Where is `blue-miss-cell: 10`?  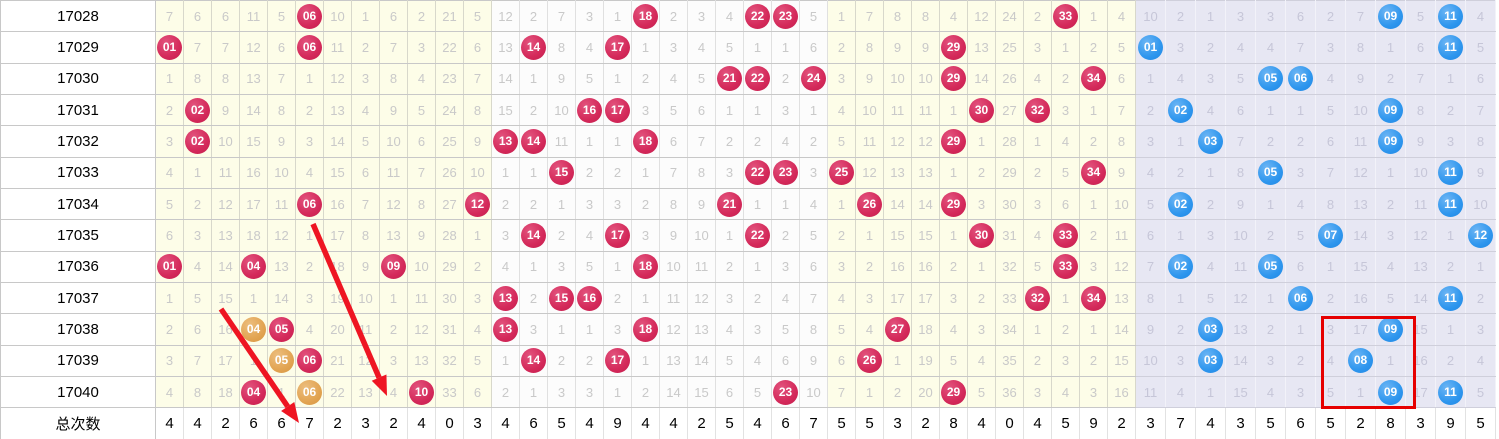 blue-miss-cell: 10 is located at coordinates (1420, 173).